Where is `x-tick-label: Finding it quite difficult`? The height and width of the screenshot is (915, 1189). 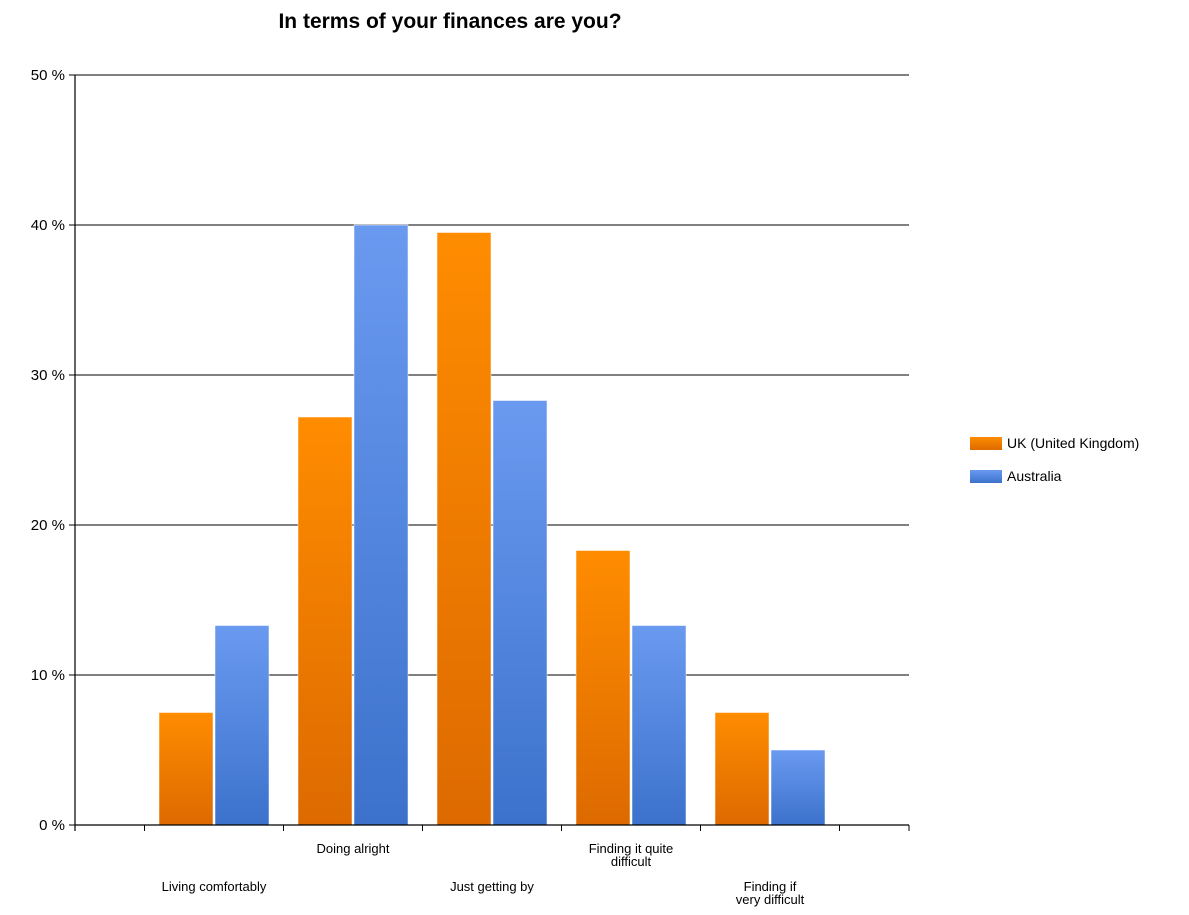
x-tick-label: Finding it quite difficult is located at coordinates (631, 855).